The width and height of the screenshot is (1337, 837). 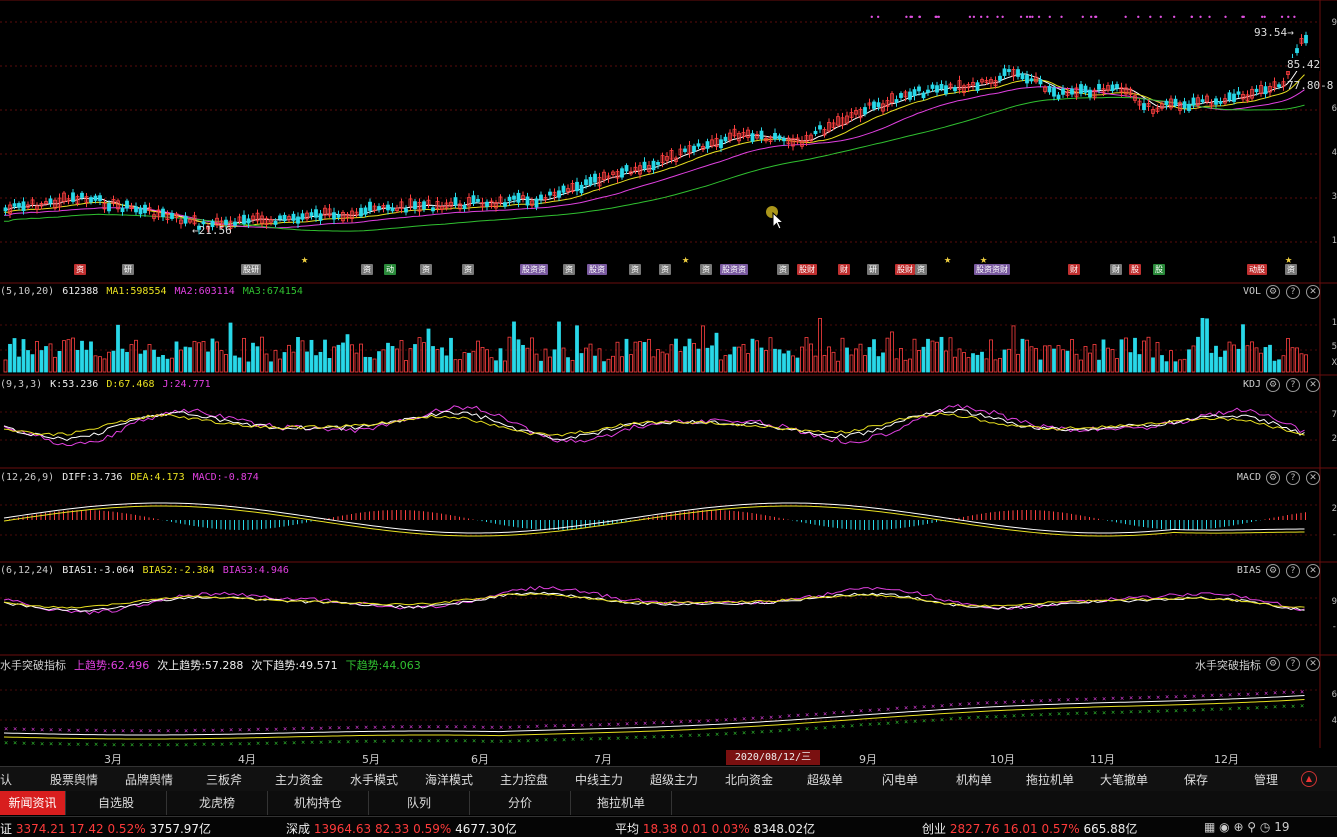 I want to click on kdj-settings-gear-icon: ⚙, so click(x=1273, y=385).